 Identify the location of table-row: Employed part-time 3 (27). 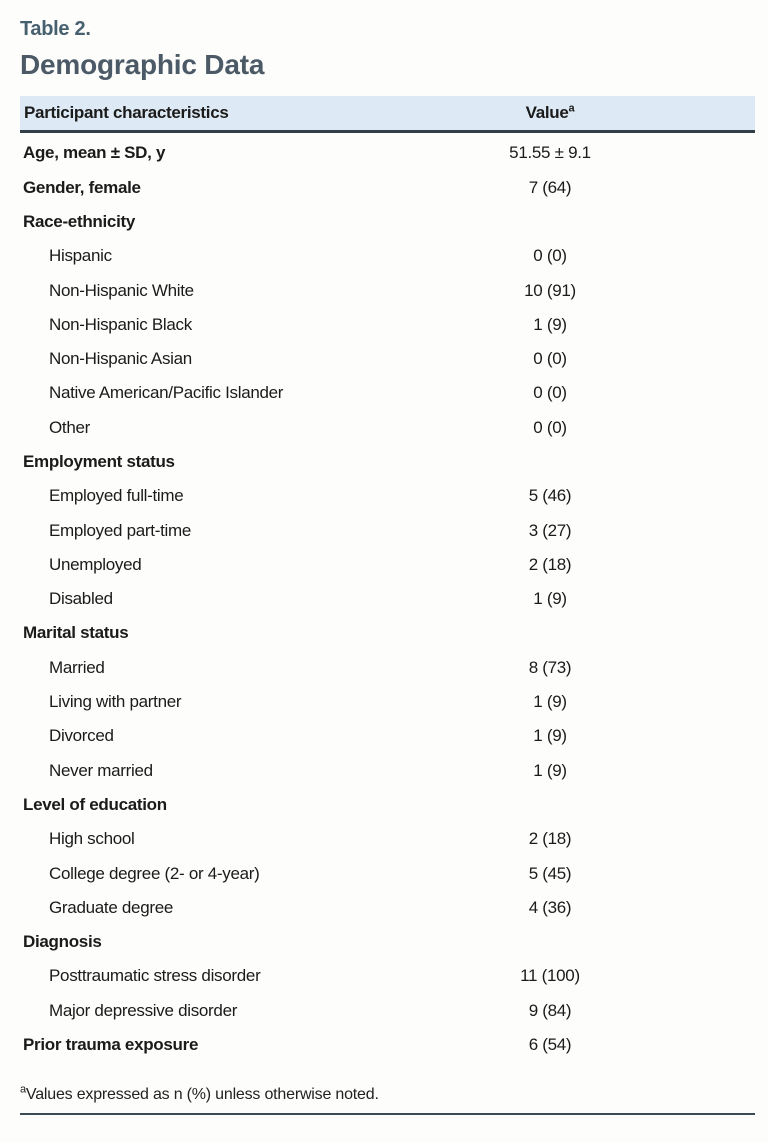
(387, 530).